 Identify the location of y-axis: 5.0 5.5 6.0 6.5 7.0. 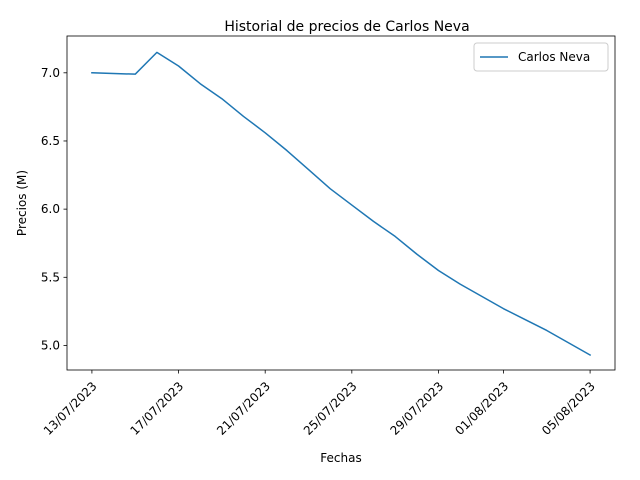
(54, 209).